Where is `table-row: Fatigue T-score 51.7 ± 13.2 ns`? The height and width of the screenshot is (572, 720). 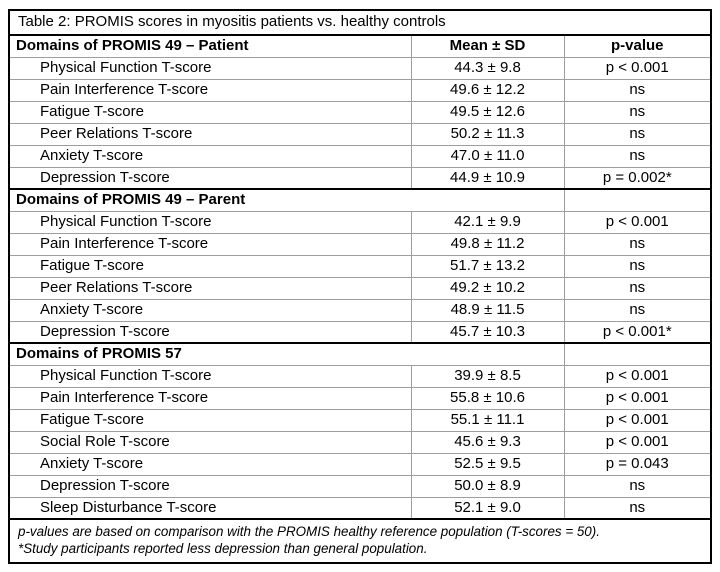 table-row: Fatigue T-score 51.7 ± 13.2 ns is located at coordinates (360, 266).